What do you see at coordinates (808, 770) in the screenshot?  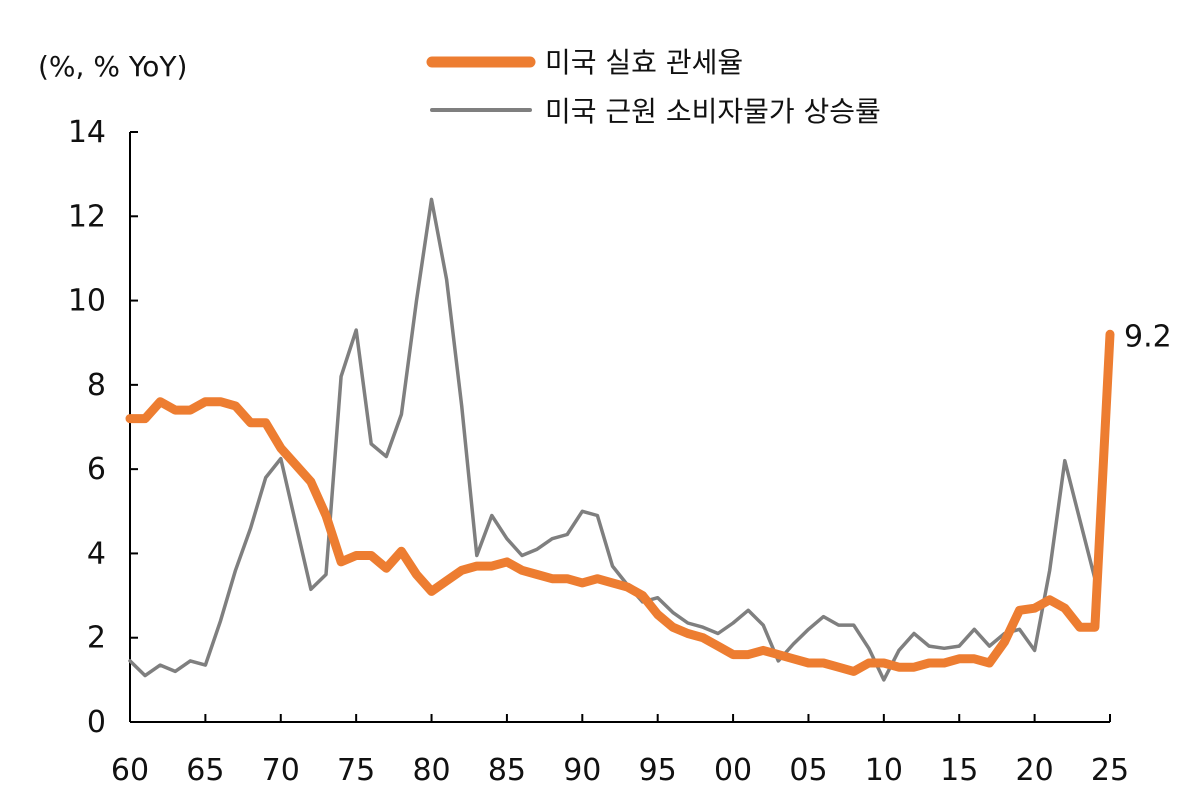 I see `x-tick-label: 05` at bounding box center [808, 770].